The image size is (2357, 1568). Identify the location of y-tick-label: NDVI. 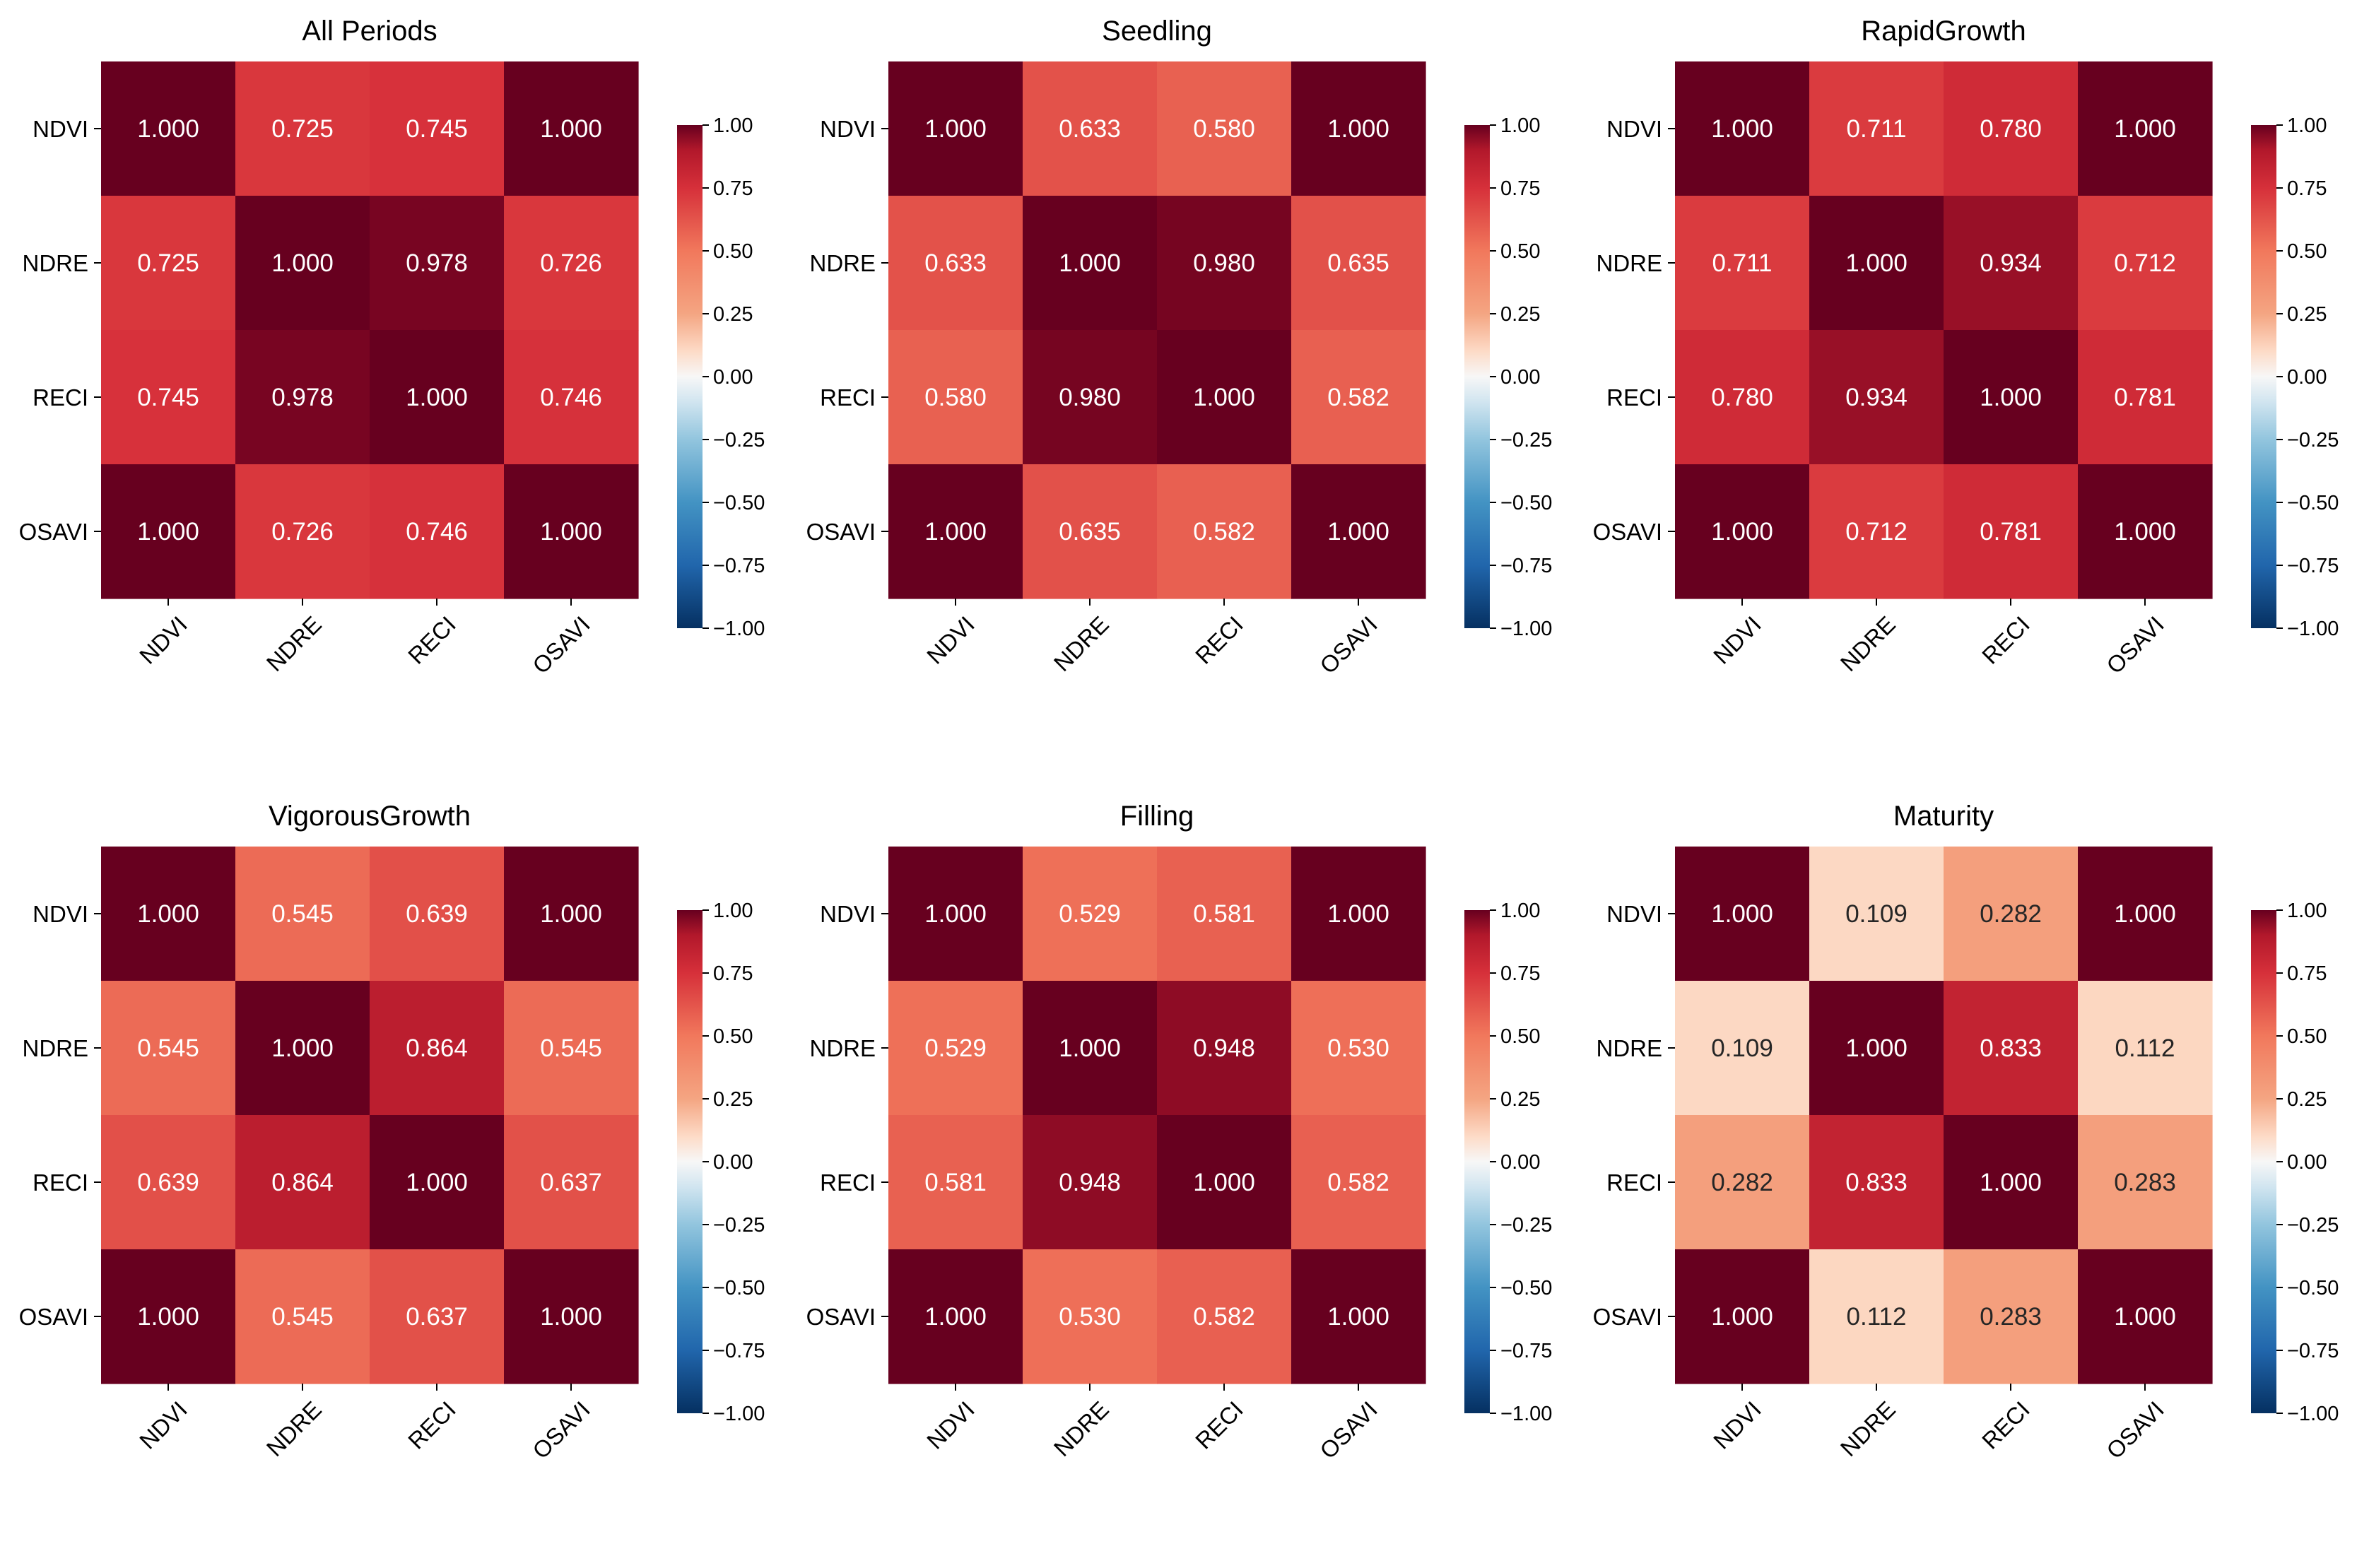
(848, 129).